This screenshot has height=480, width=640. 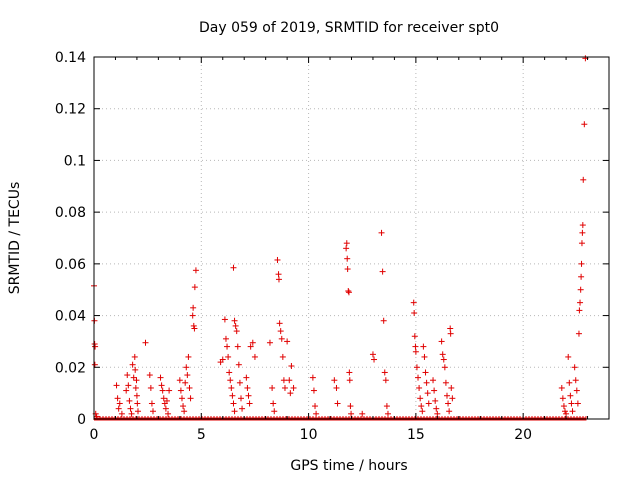 What do you see at coordinates (416, 435) in the screenshot?
I see `x-tick-label: 15` at bounding box center [416, 435].